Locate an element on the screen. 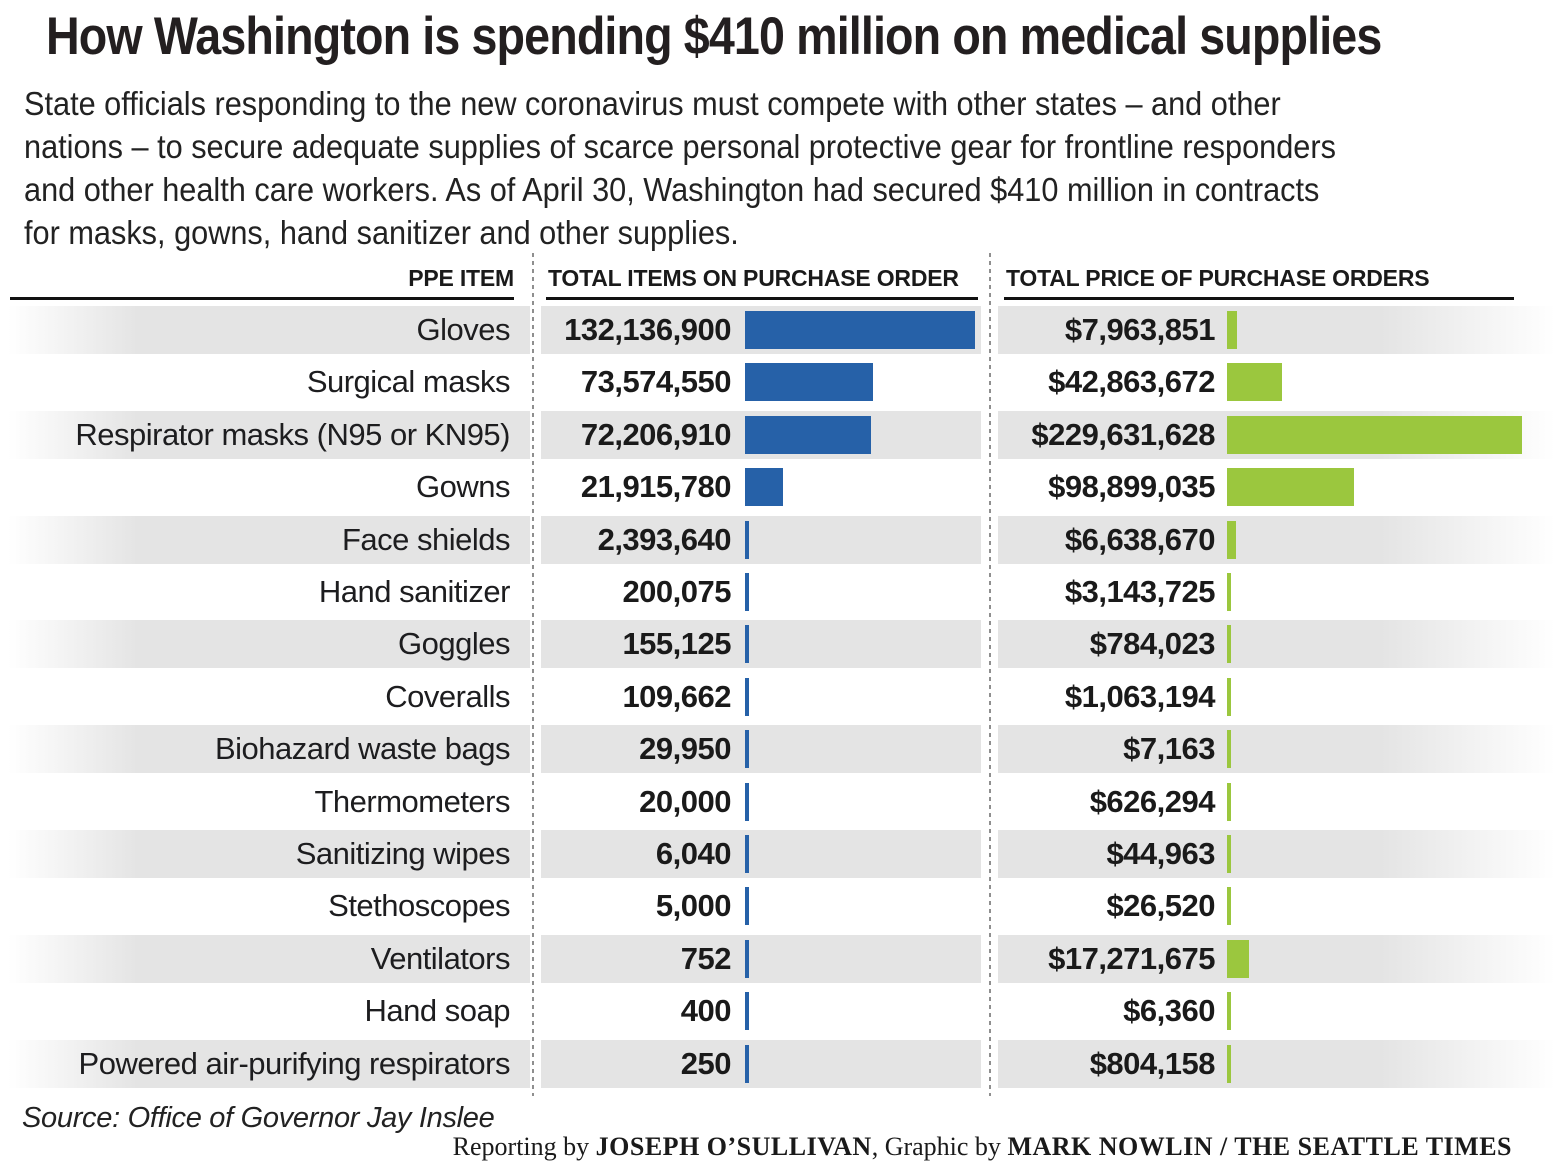 The image size is (1560, 1167). items-count-value: 200,075 is located at coordinates (676, 591).